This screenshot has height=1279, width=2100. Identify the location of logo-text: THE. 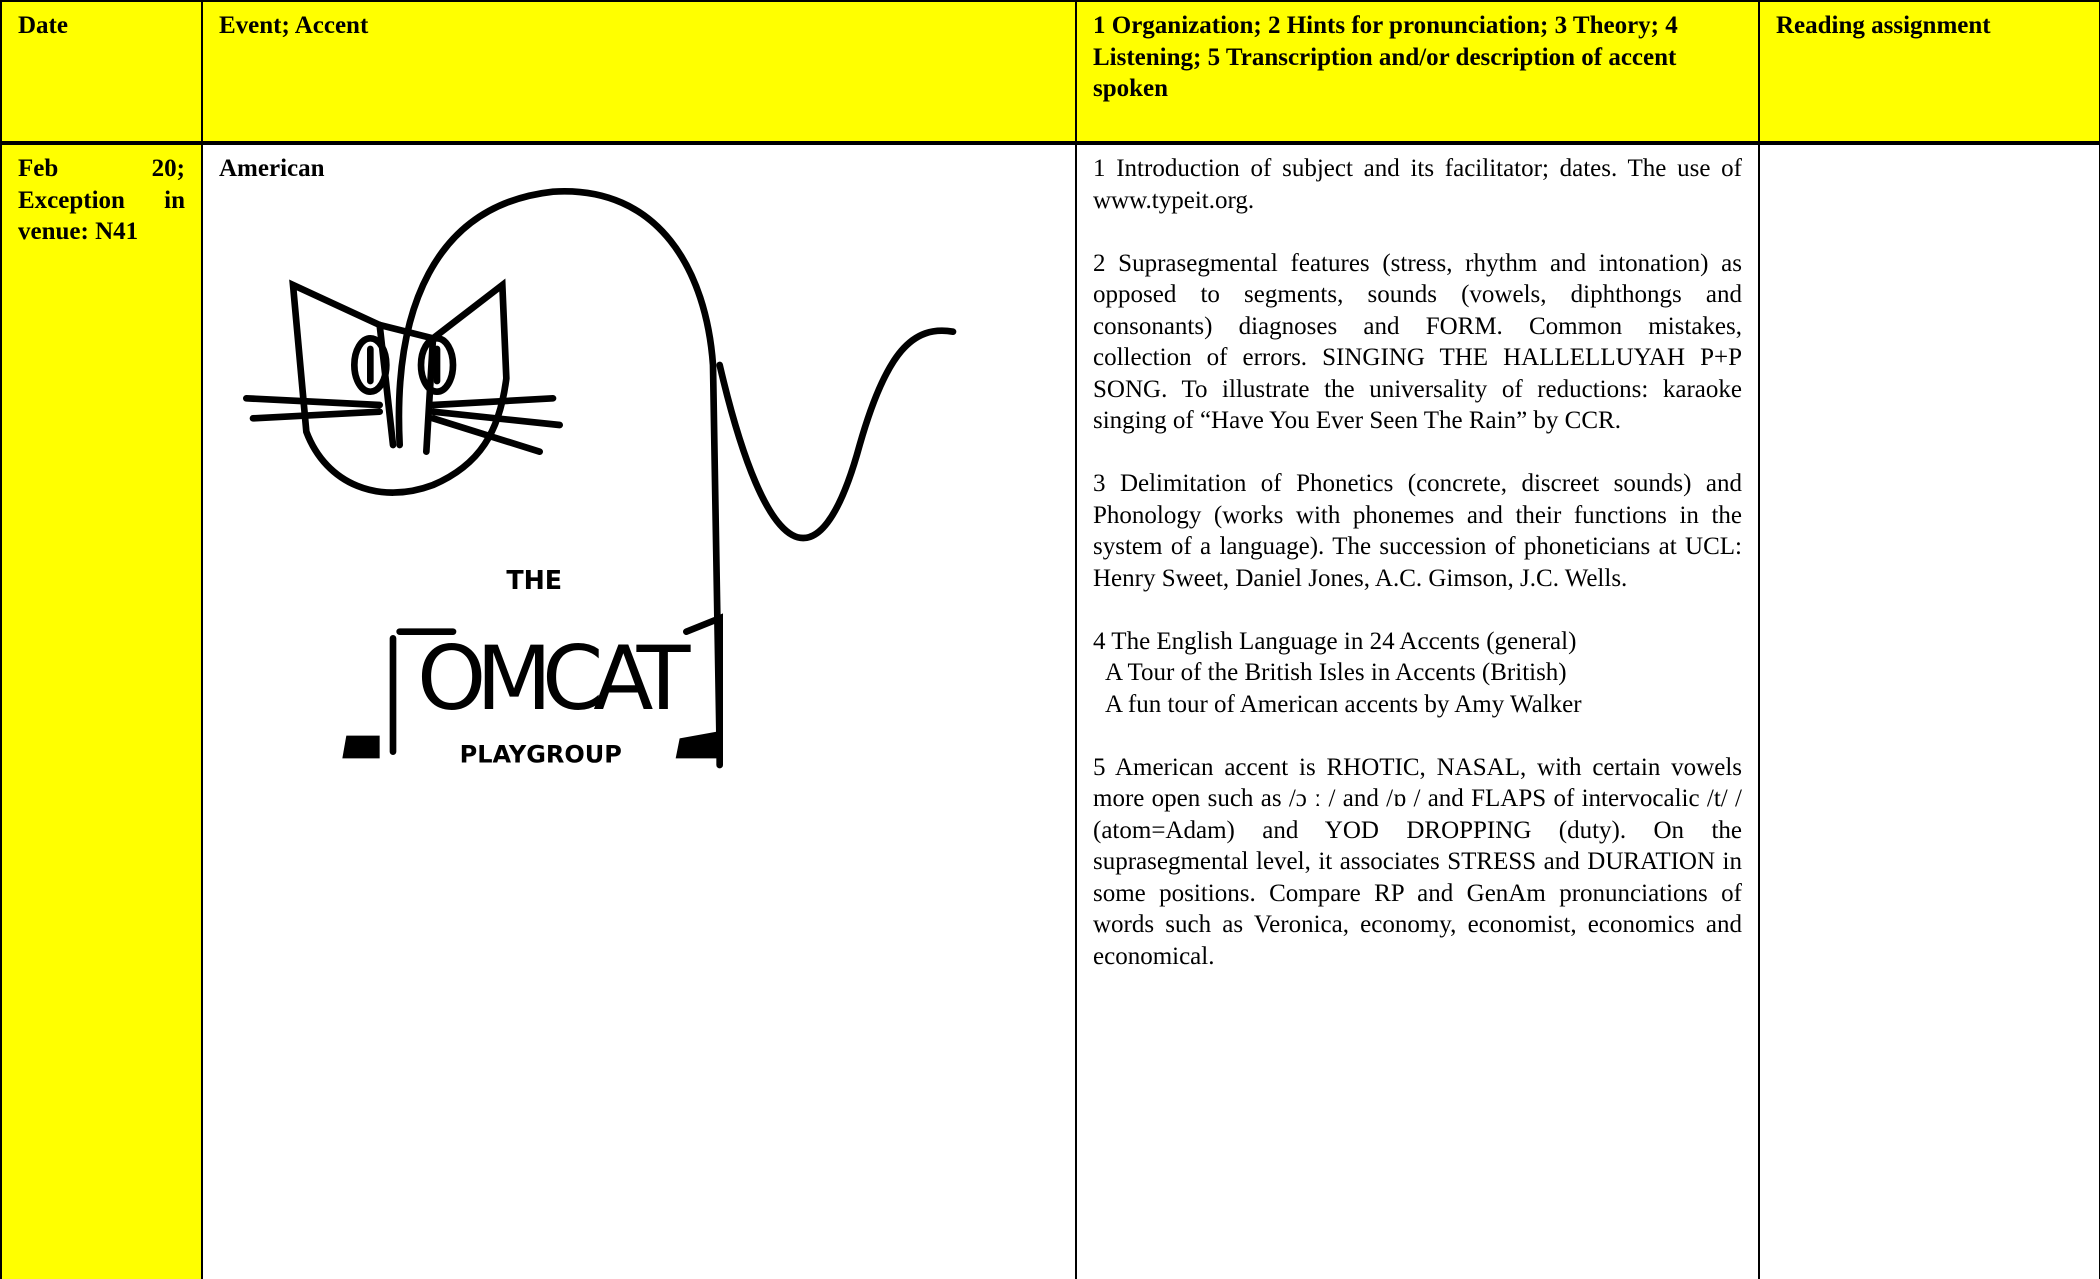
(534, 580).